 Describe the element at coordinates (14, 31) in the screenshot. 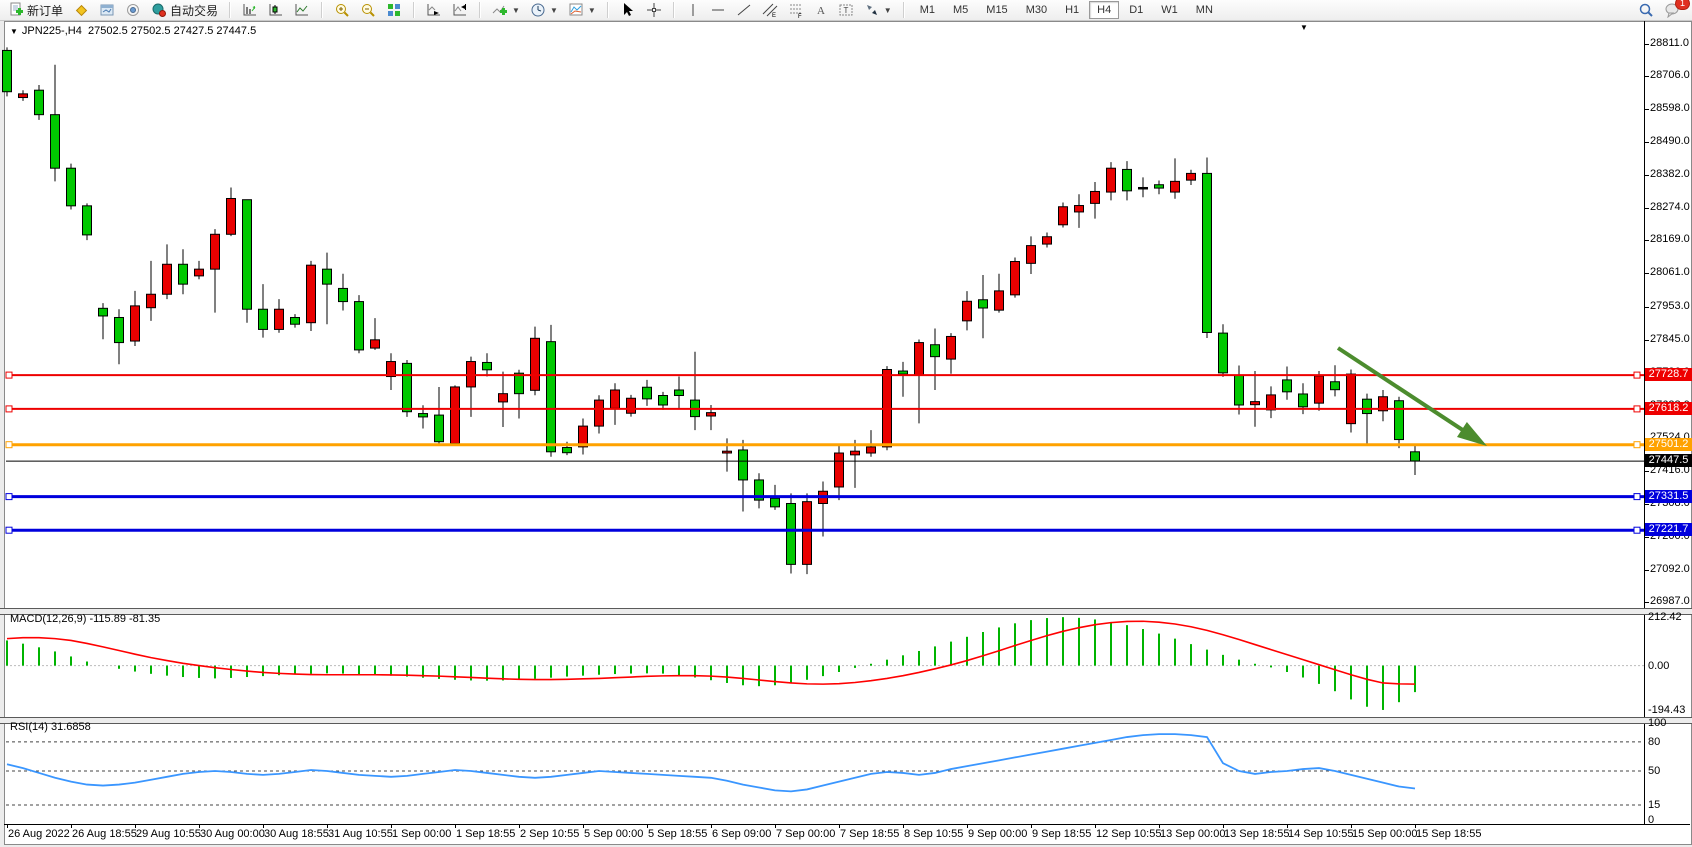

I see `symbol-dropdown-icon: ▼` at that location.